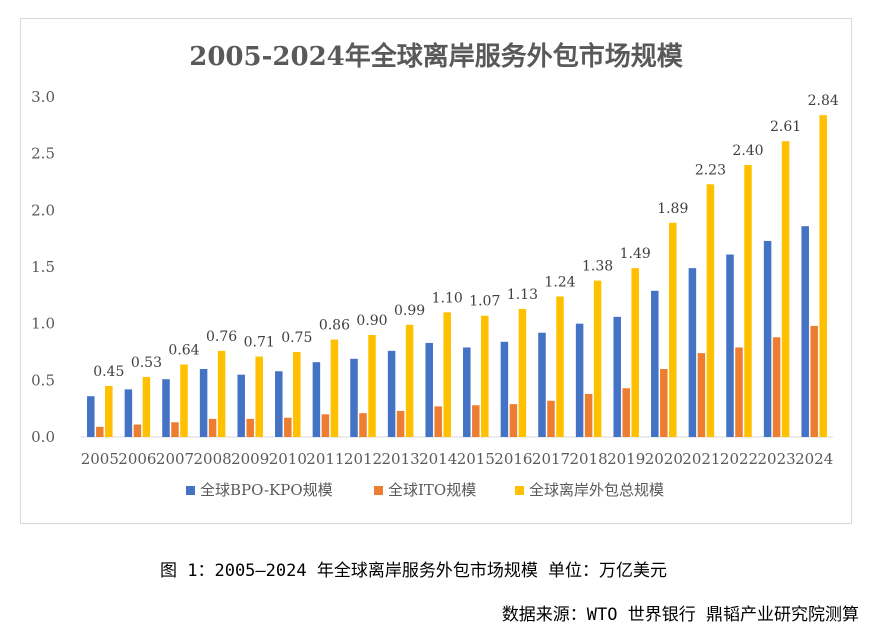  Describe the element at coordinates (354, 397) in the screenshot. I see `bar-1-2012` at that location.